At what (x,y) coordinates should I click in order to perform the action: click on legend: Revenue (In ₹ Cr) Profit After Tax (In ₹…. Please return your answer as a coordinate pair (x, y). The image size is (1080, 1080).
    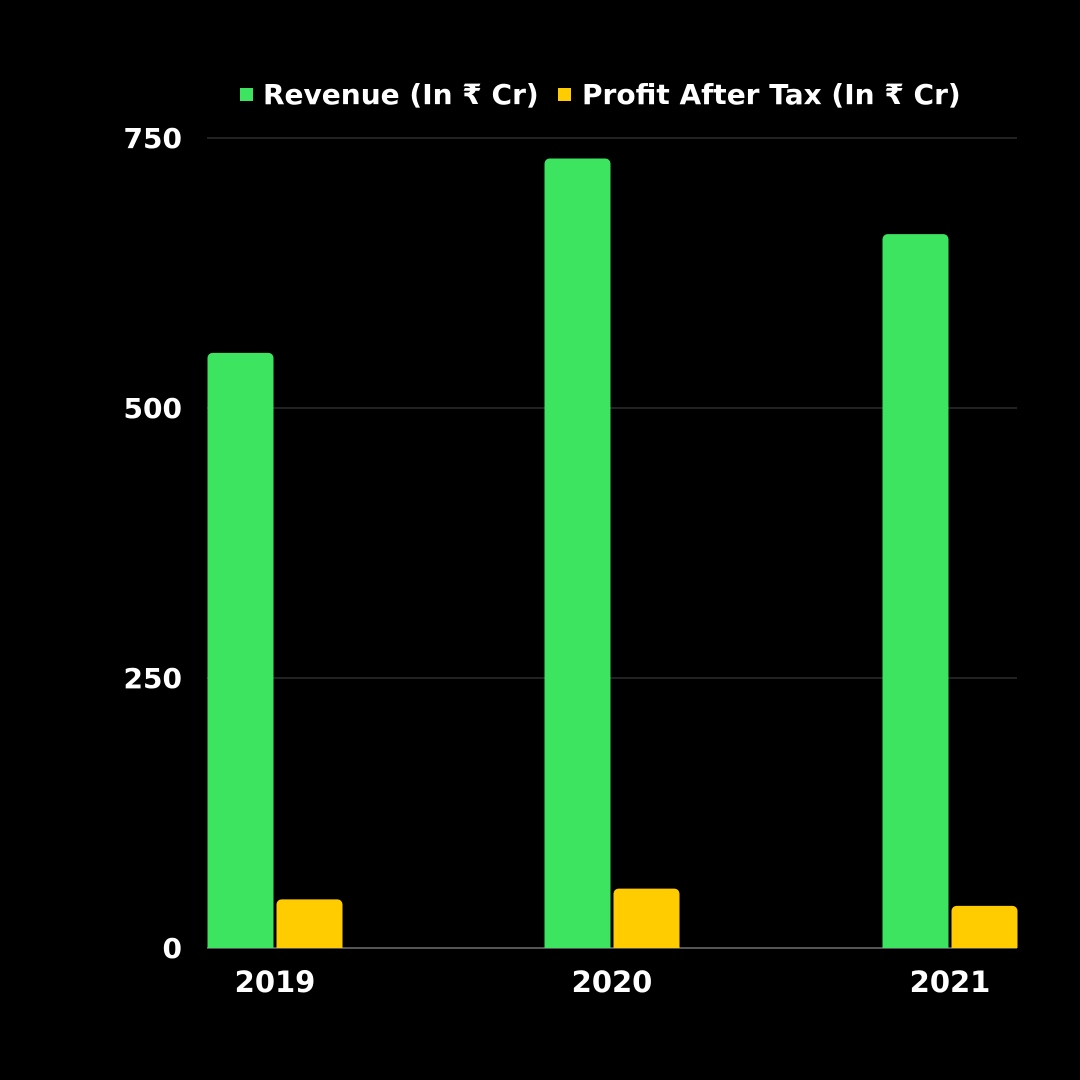
    Looking at the image, I should click on (600, 94).